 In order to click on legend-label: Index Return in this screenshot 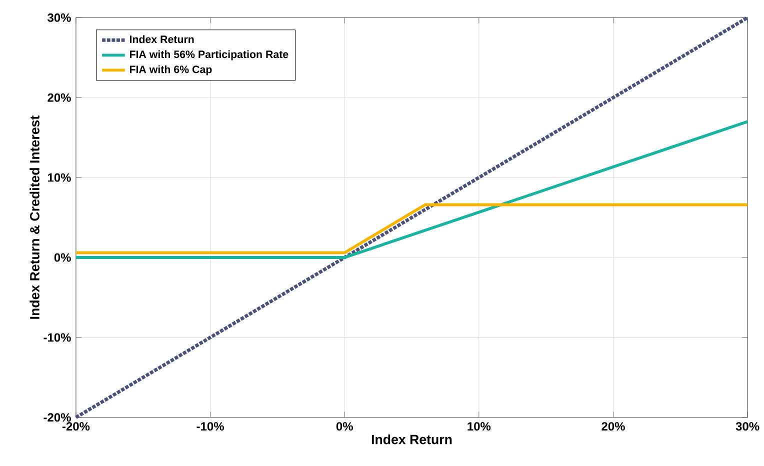, I will do `click(162, 39)`.